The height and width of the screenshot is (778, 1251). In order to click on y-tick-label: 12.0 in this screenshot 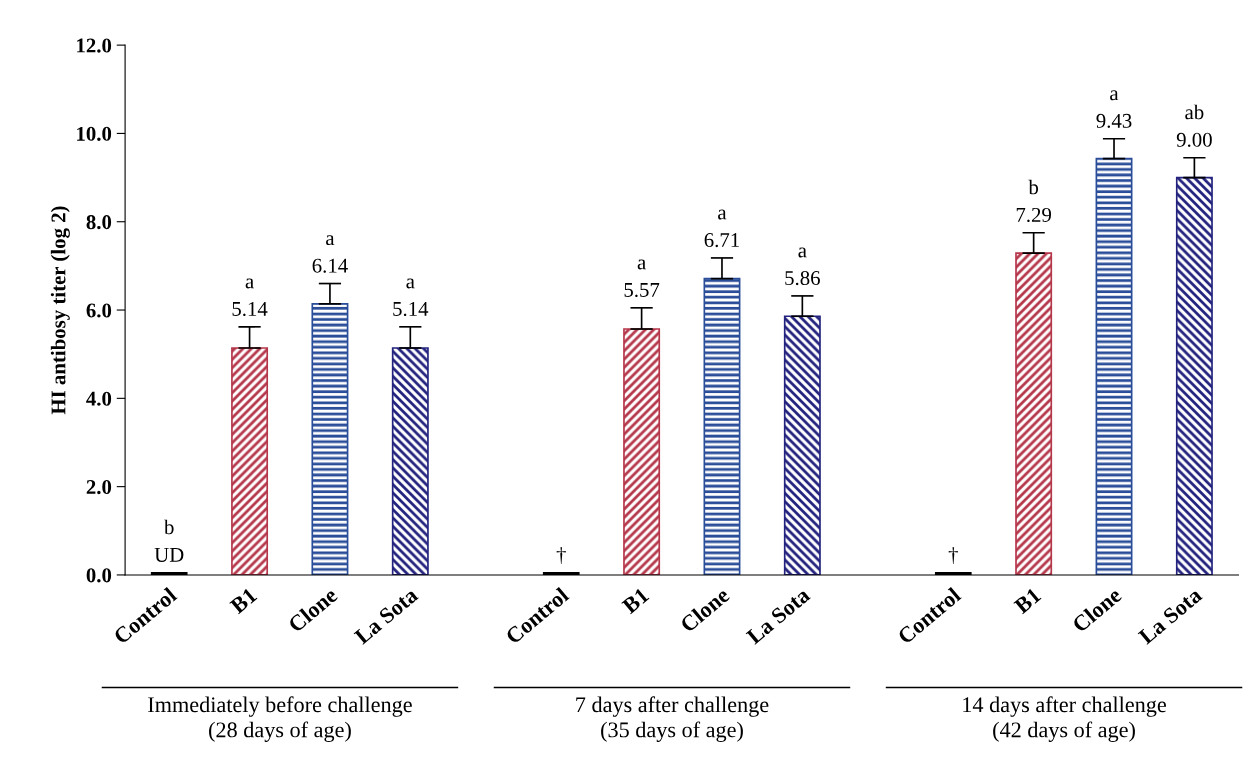, I will do `click(94, 45)`.